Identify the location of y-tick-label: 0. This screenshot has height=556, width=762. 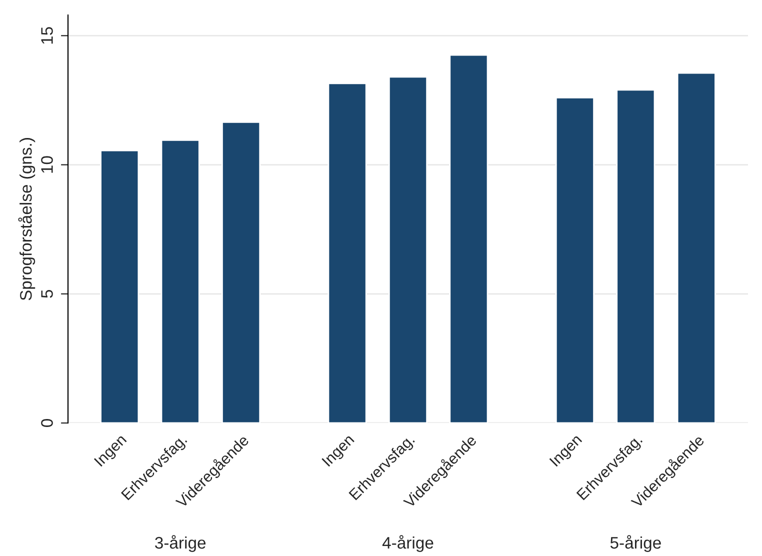
(47, 423).